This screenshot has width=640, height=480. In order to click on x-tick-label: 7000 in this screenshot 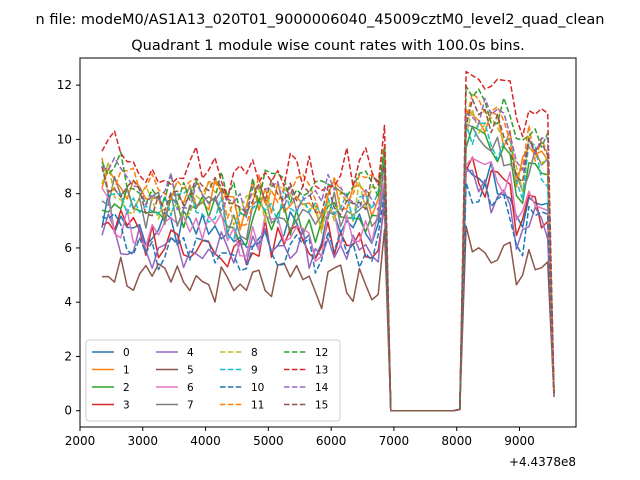, I will do `click(394, 441)`.